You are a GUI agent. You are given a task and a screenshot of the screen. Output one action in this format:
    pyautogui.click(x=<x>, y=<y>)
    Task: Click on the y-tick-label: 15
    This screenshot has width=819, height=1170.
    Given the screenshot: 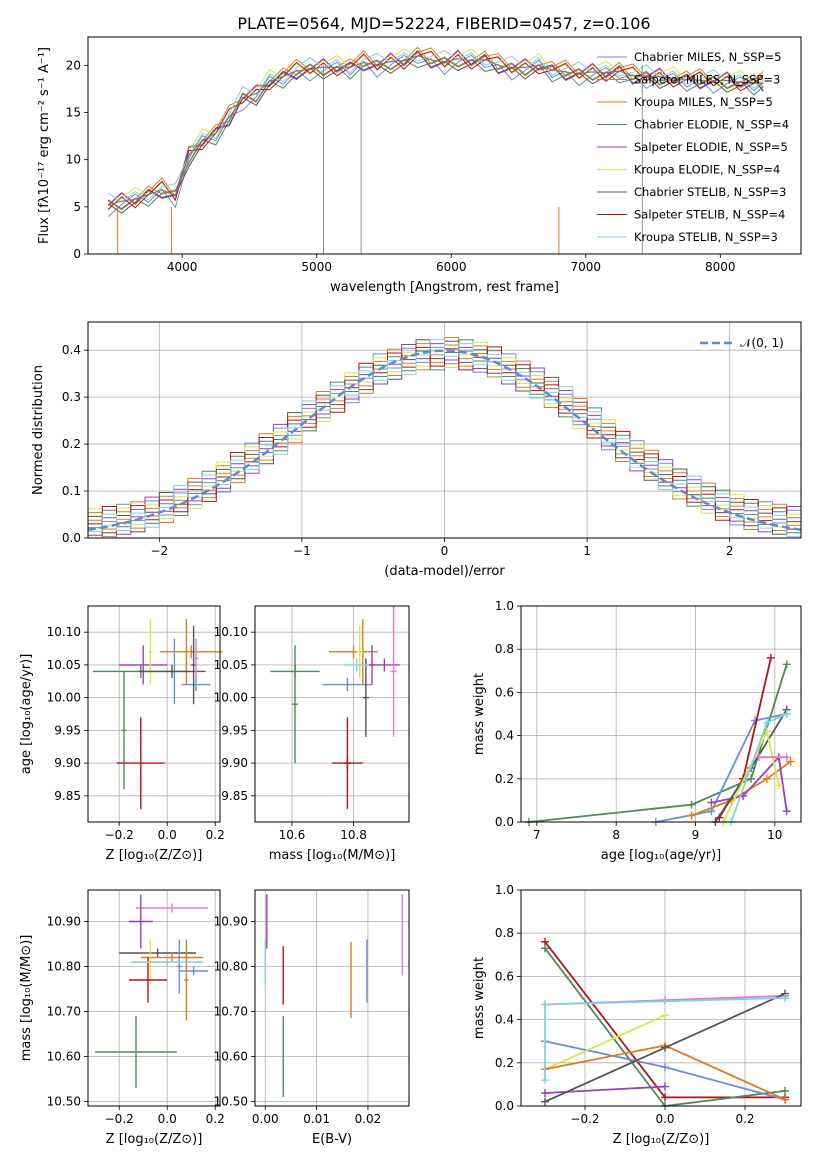 What is the action you would take?
    pyautogui.click(x=73, y=112)
    